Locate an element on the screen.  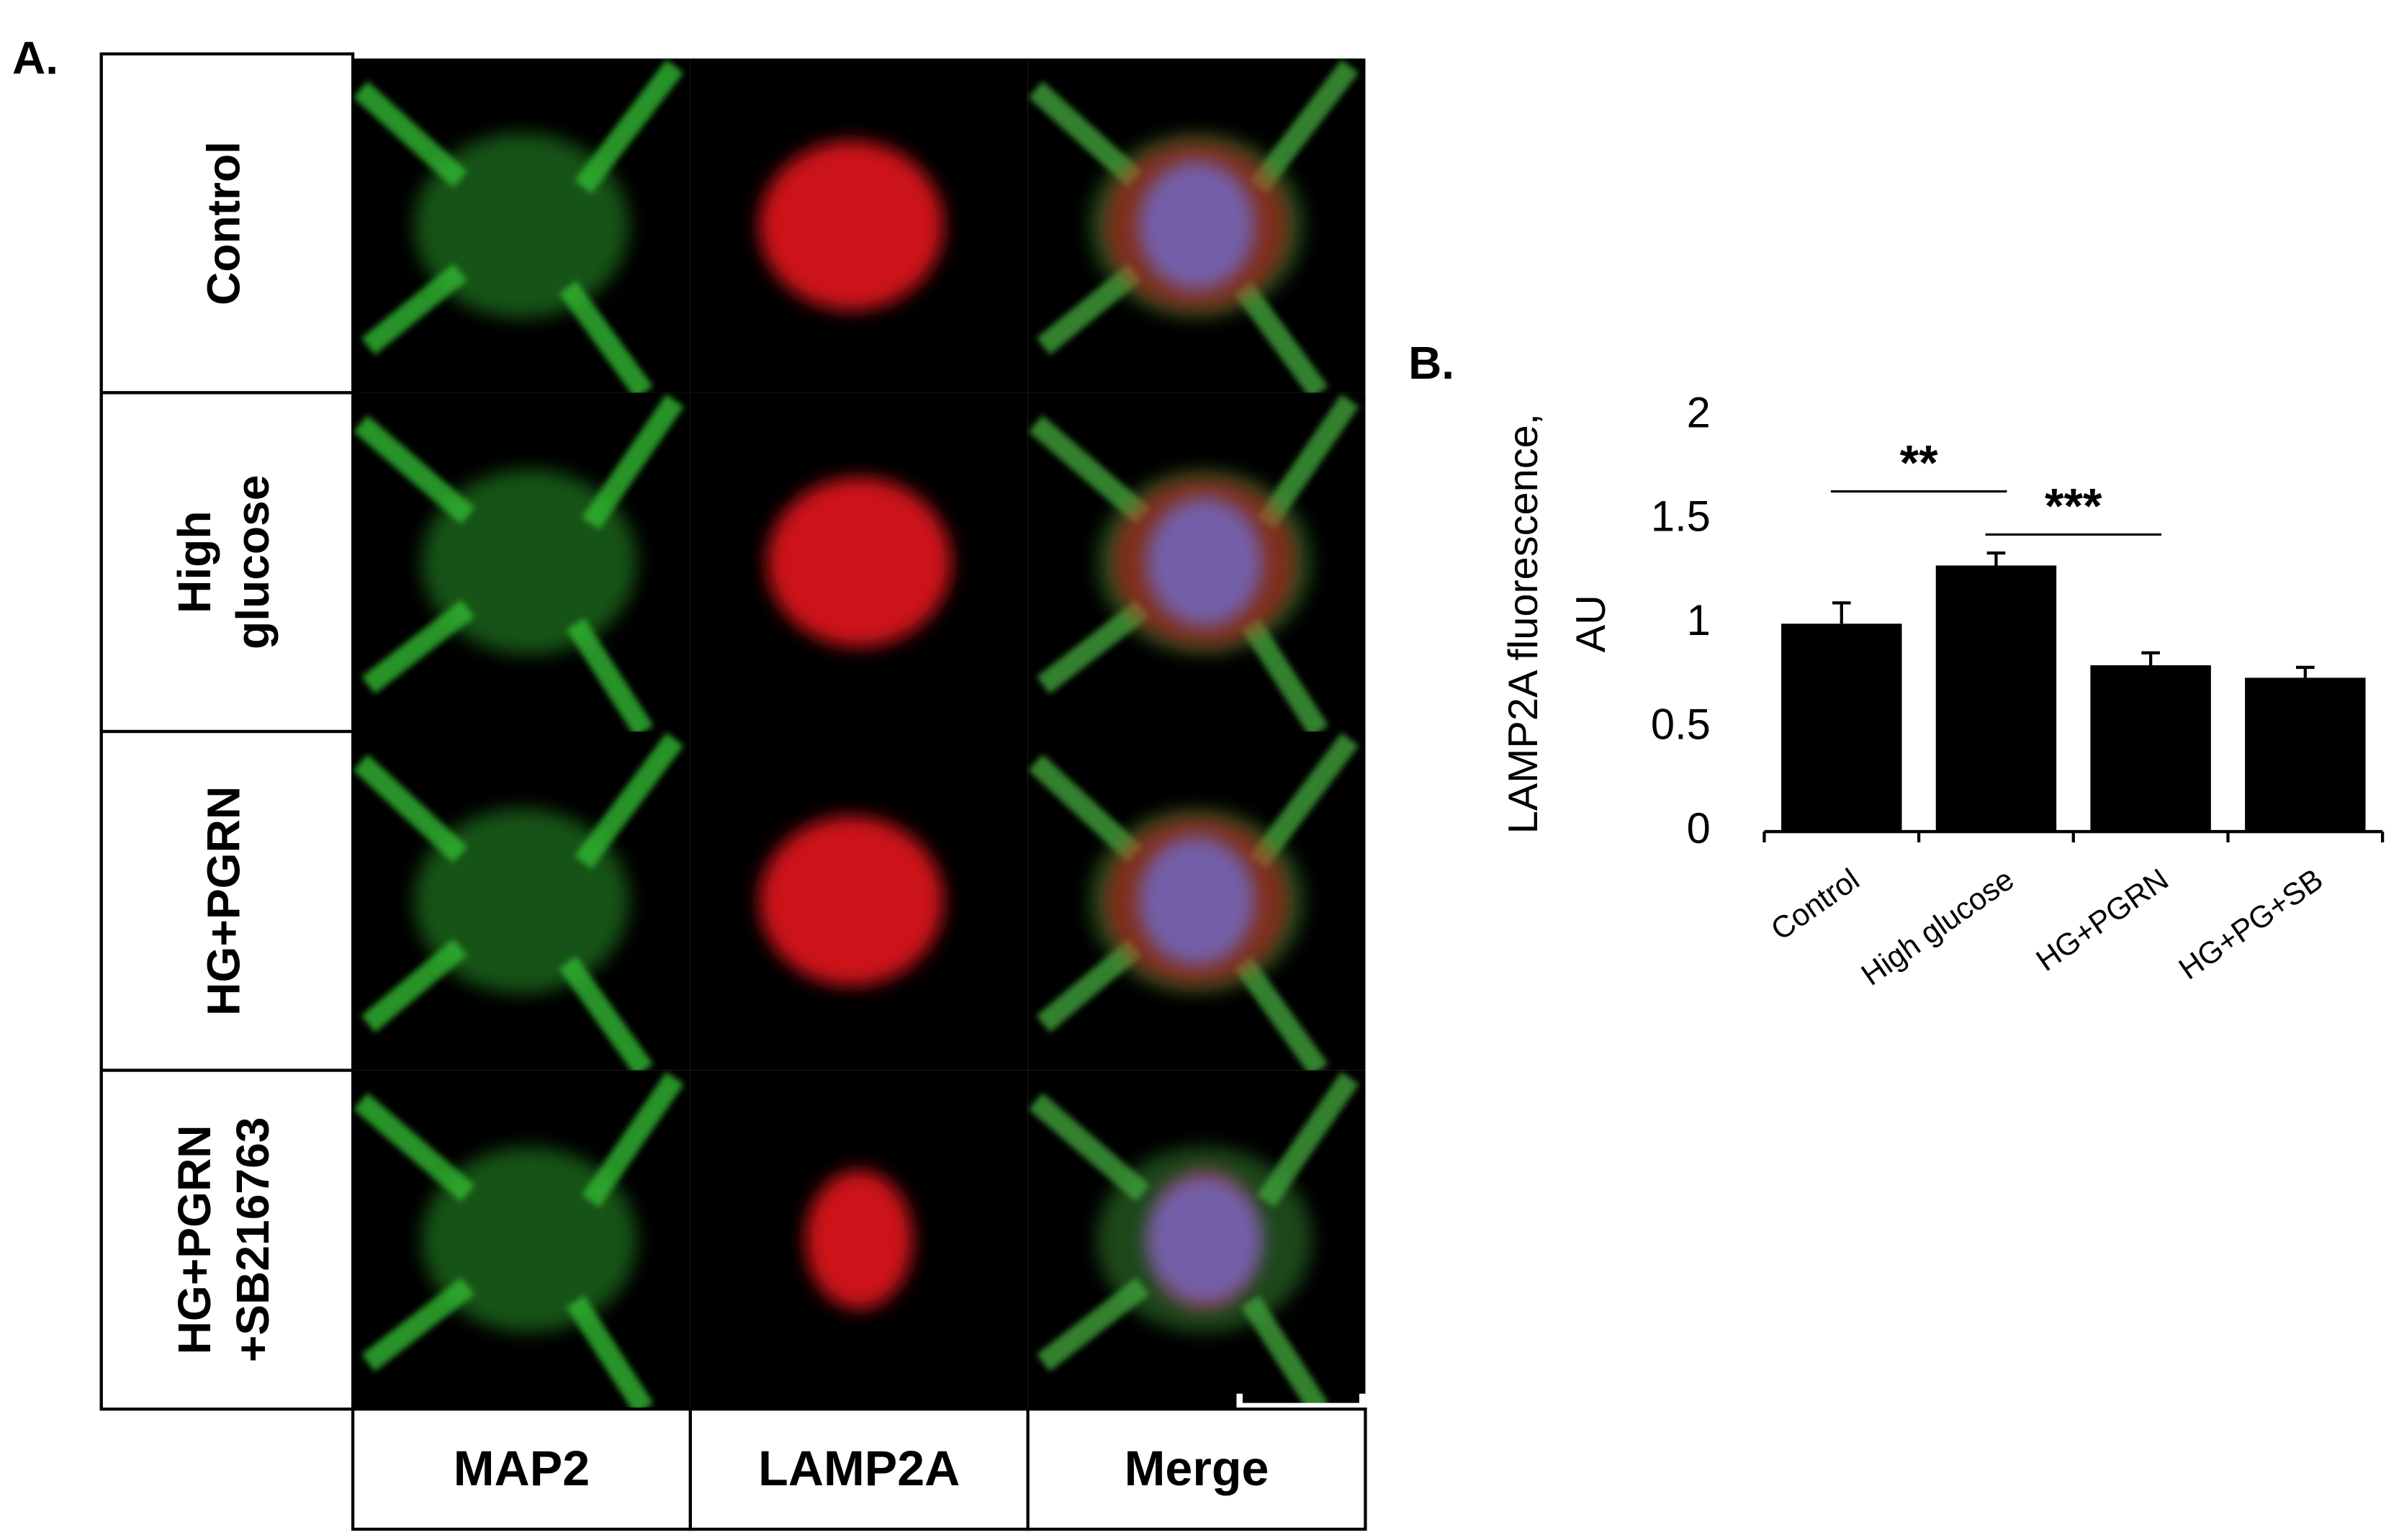
y-tick-label: 0.5 is located at coordinates (1681, 724).